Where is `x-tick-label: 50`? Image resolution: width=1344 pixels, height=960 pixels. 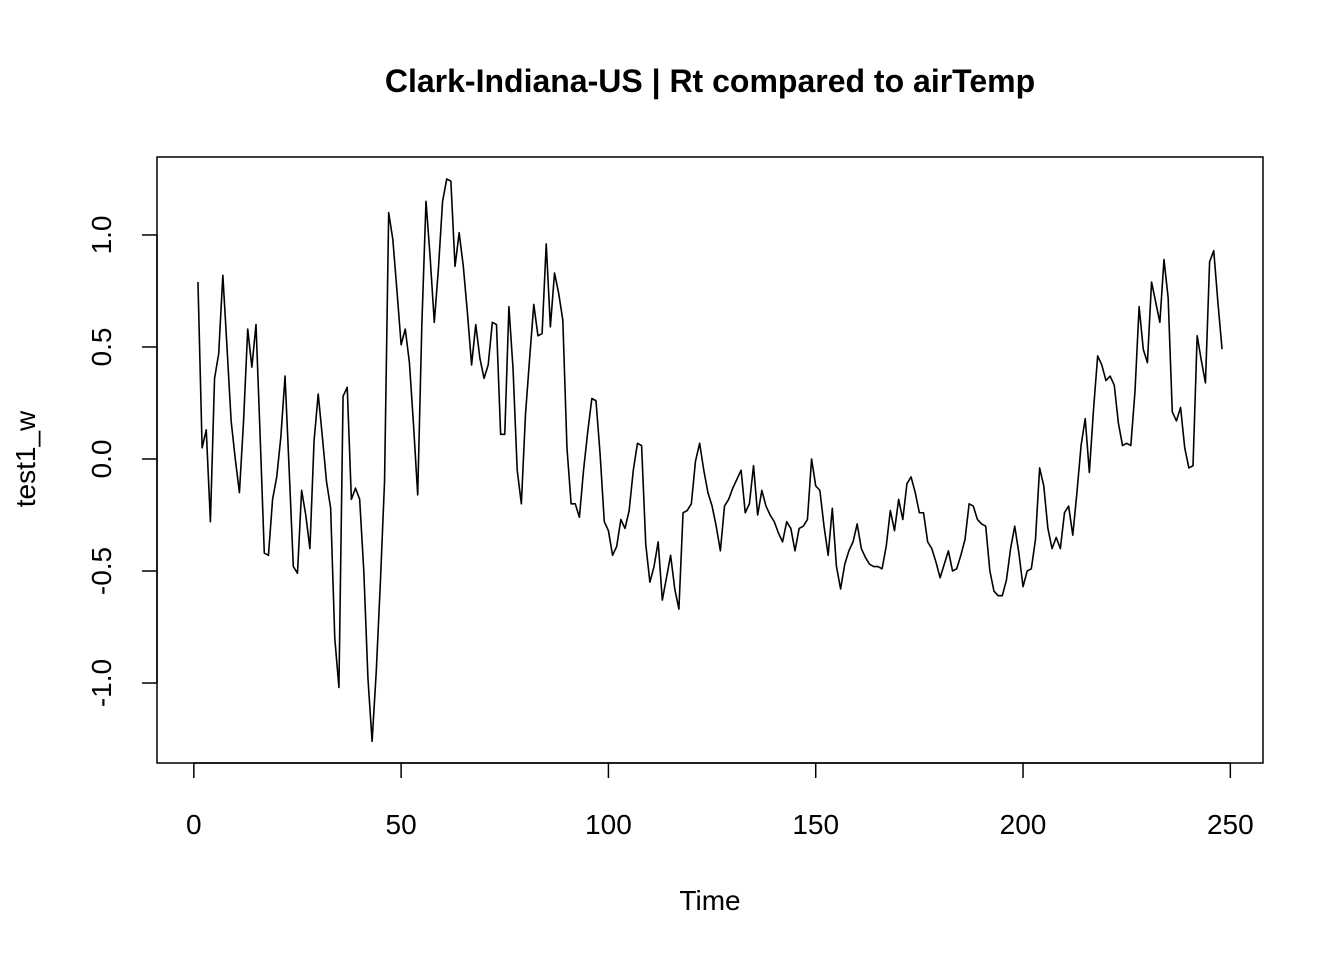
x-tick-label: 50 is located at coordinates (401, 824).